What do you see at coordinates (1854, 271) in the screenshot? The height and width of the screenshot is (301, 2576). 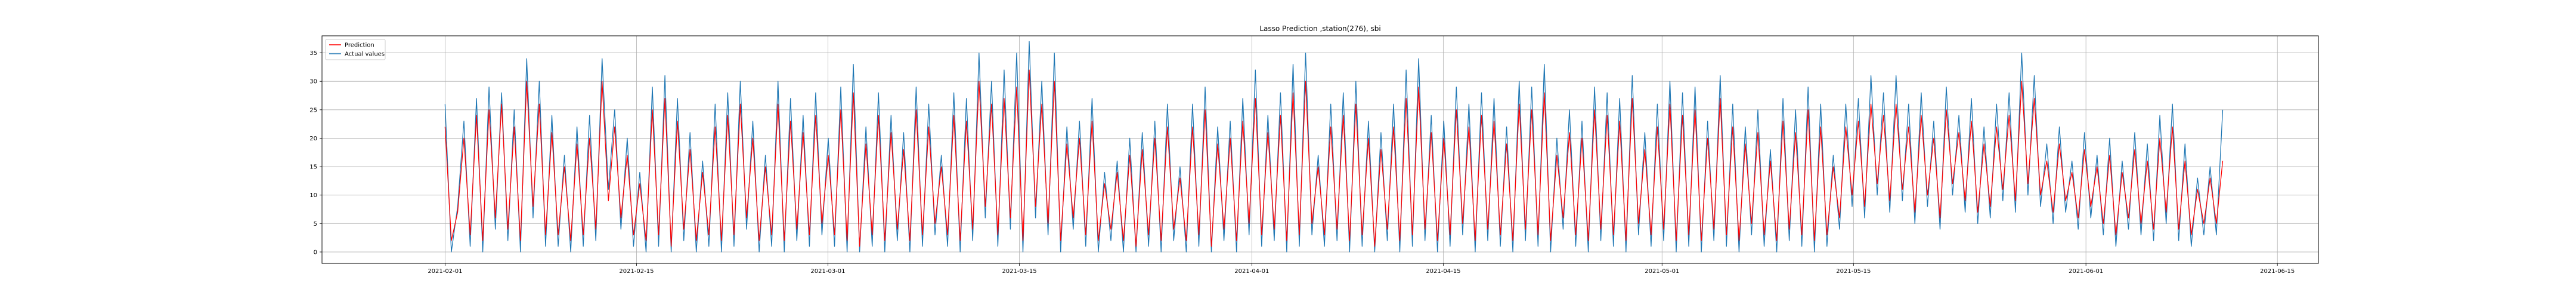 I see `x-tick-label: 2021-05-15` at bounding box center [1854, 271].